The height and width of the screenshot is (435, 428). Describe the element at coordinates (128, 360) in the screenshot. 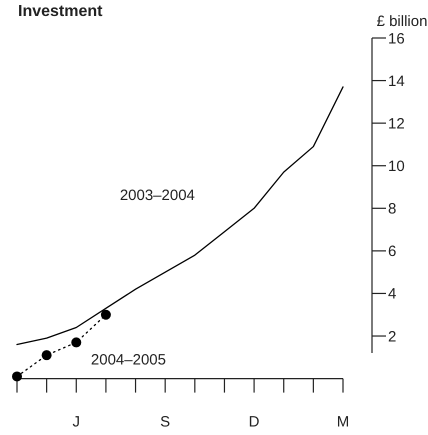

I see `series-label: 2004–2005` at that location.